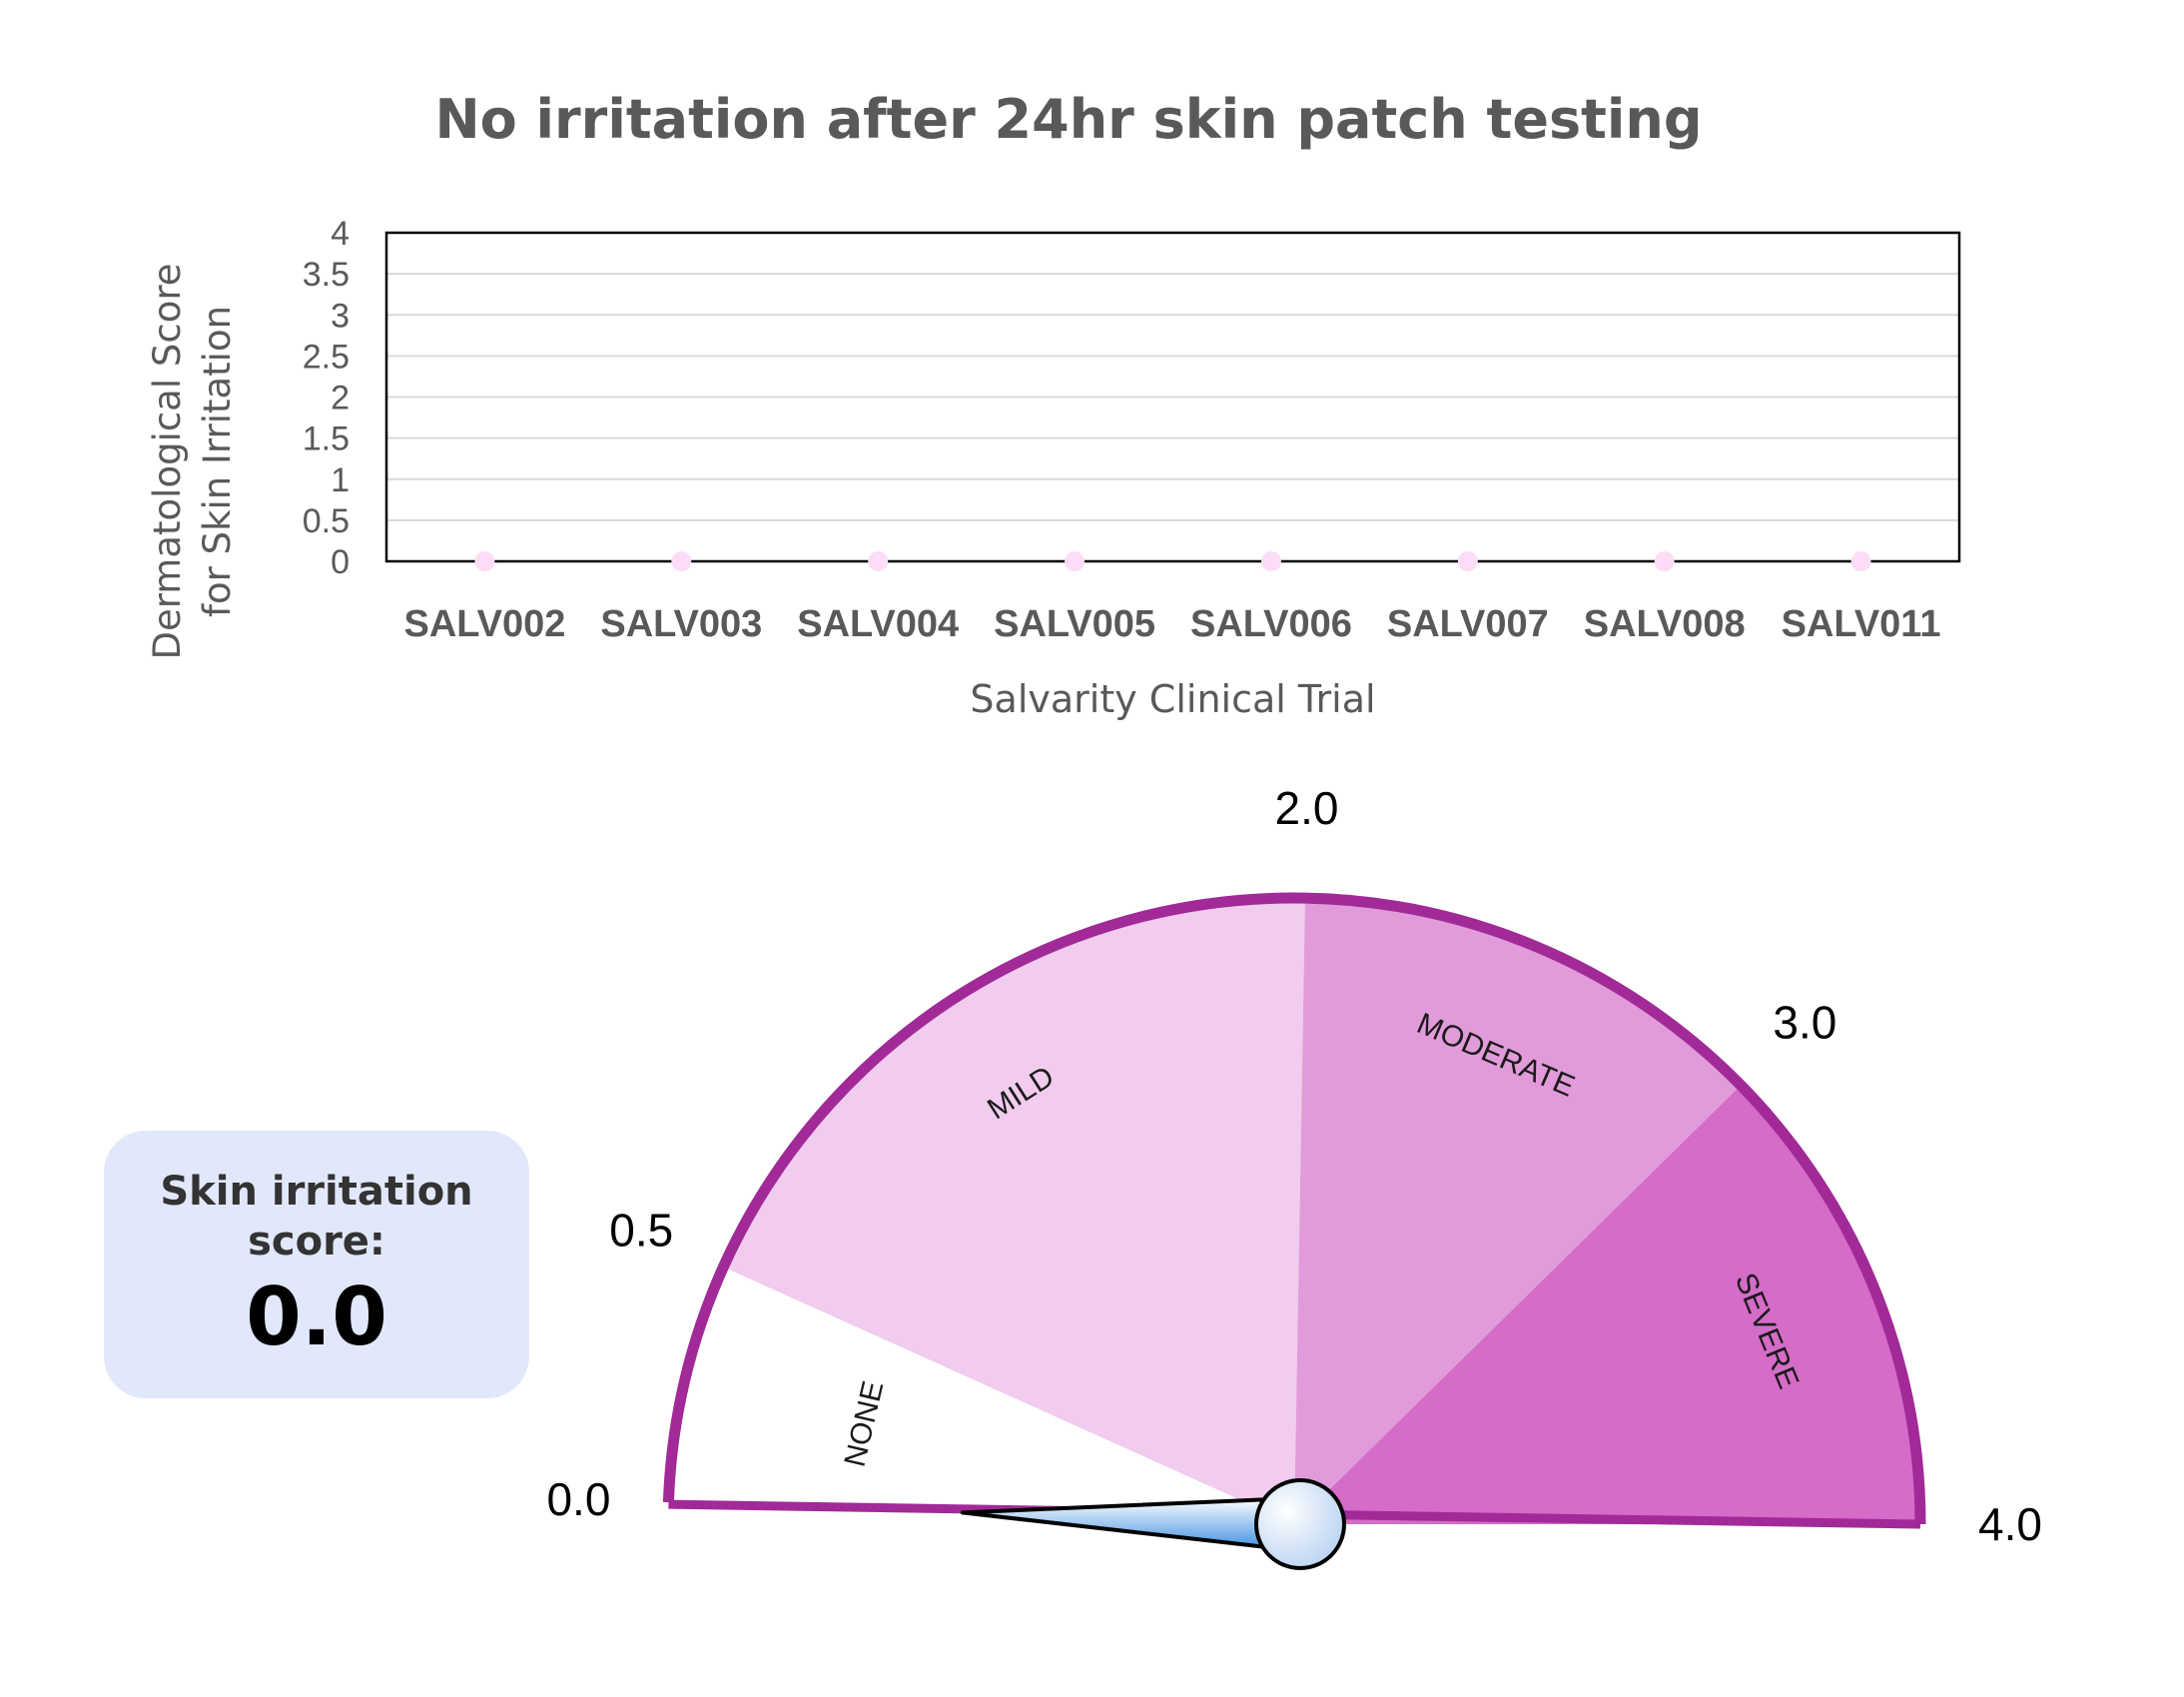 The height and width of the screenshot is (1697, 2184). Describe the element at coordinates (2010, 1524) in the screenshot. I see `gauge-tick-label: 4.0` at that location.